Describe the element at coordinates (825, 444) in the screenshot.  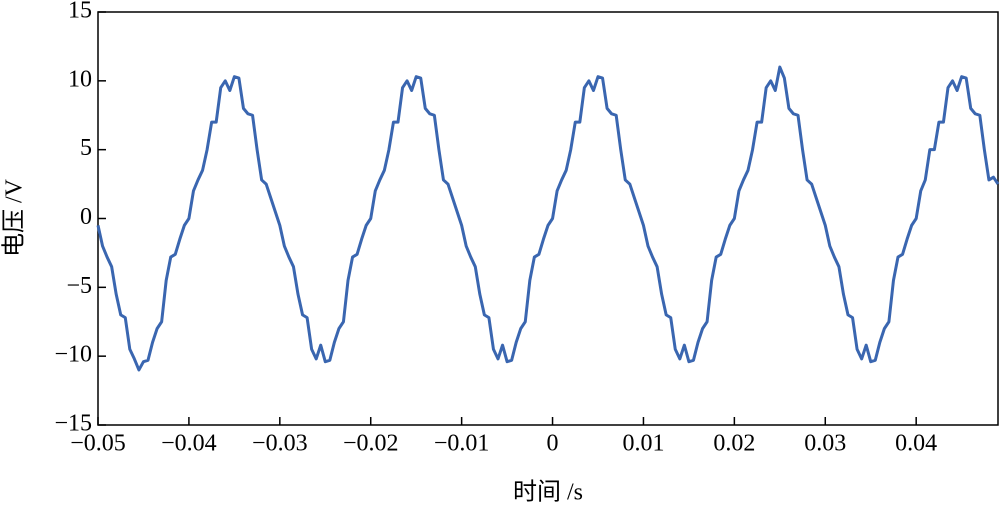
I see `x-tick-label: 0.03` at that location.